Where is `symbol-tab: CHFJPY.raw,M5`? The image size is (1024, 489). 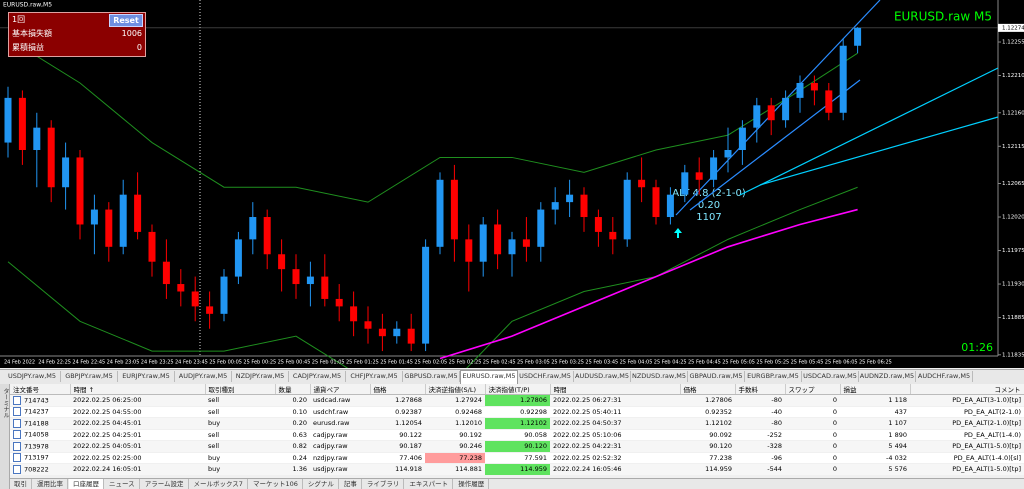 symbol-tab: CHFJPY.raw,M5 is located at coordinates (374, 376).